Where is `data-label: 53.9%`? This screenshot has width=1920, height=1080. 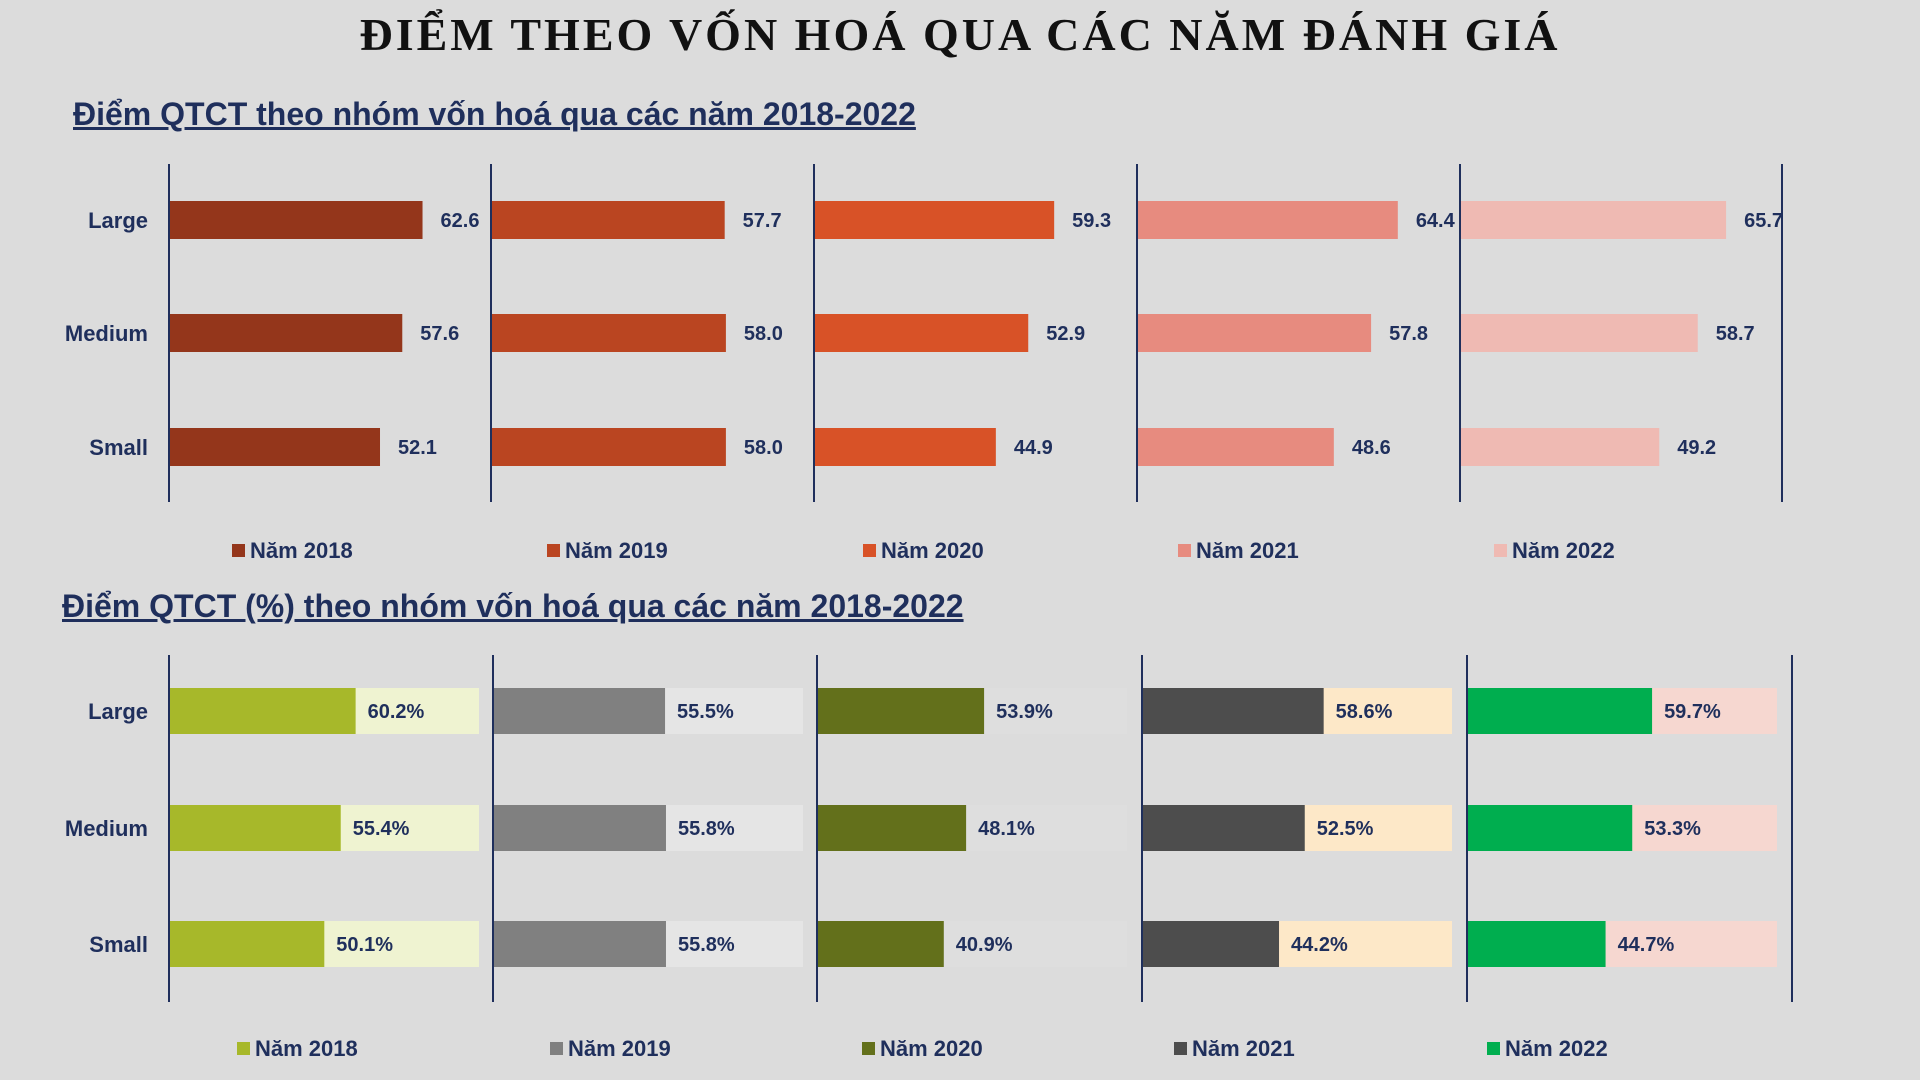
data-label: 53.9% is located at coordinates (1024, 712).